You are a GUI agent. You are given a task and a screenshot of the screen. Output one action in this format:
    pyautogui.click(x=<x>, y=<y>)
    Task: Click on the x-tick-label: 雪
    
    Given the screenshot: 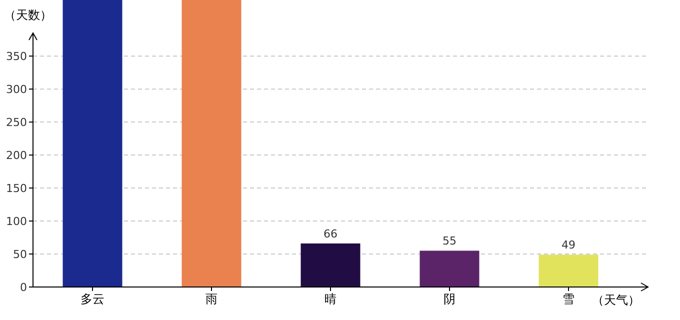 What is the action you would take?
    pyautogui.click(x=568, y=299)
    